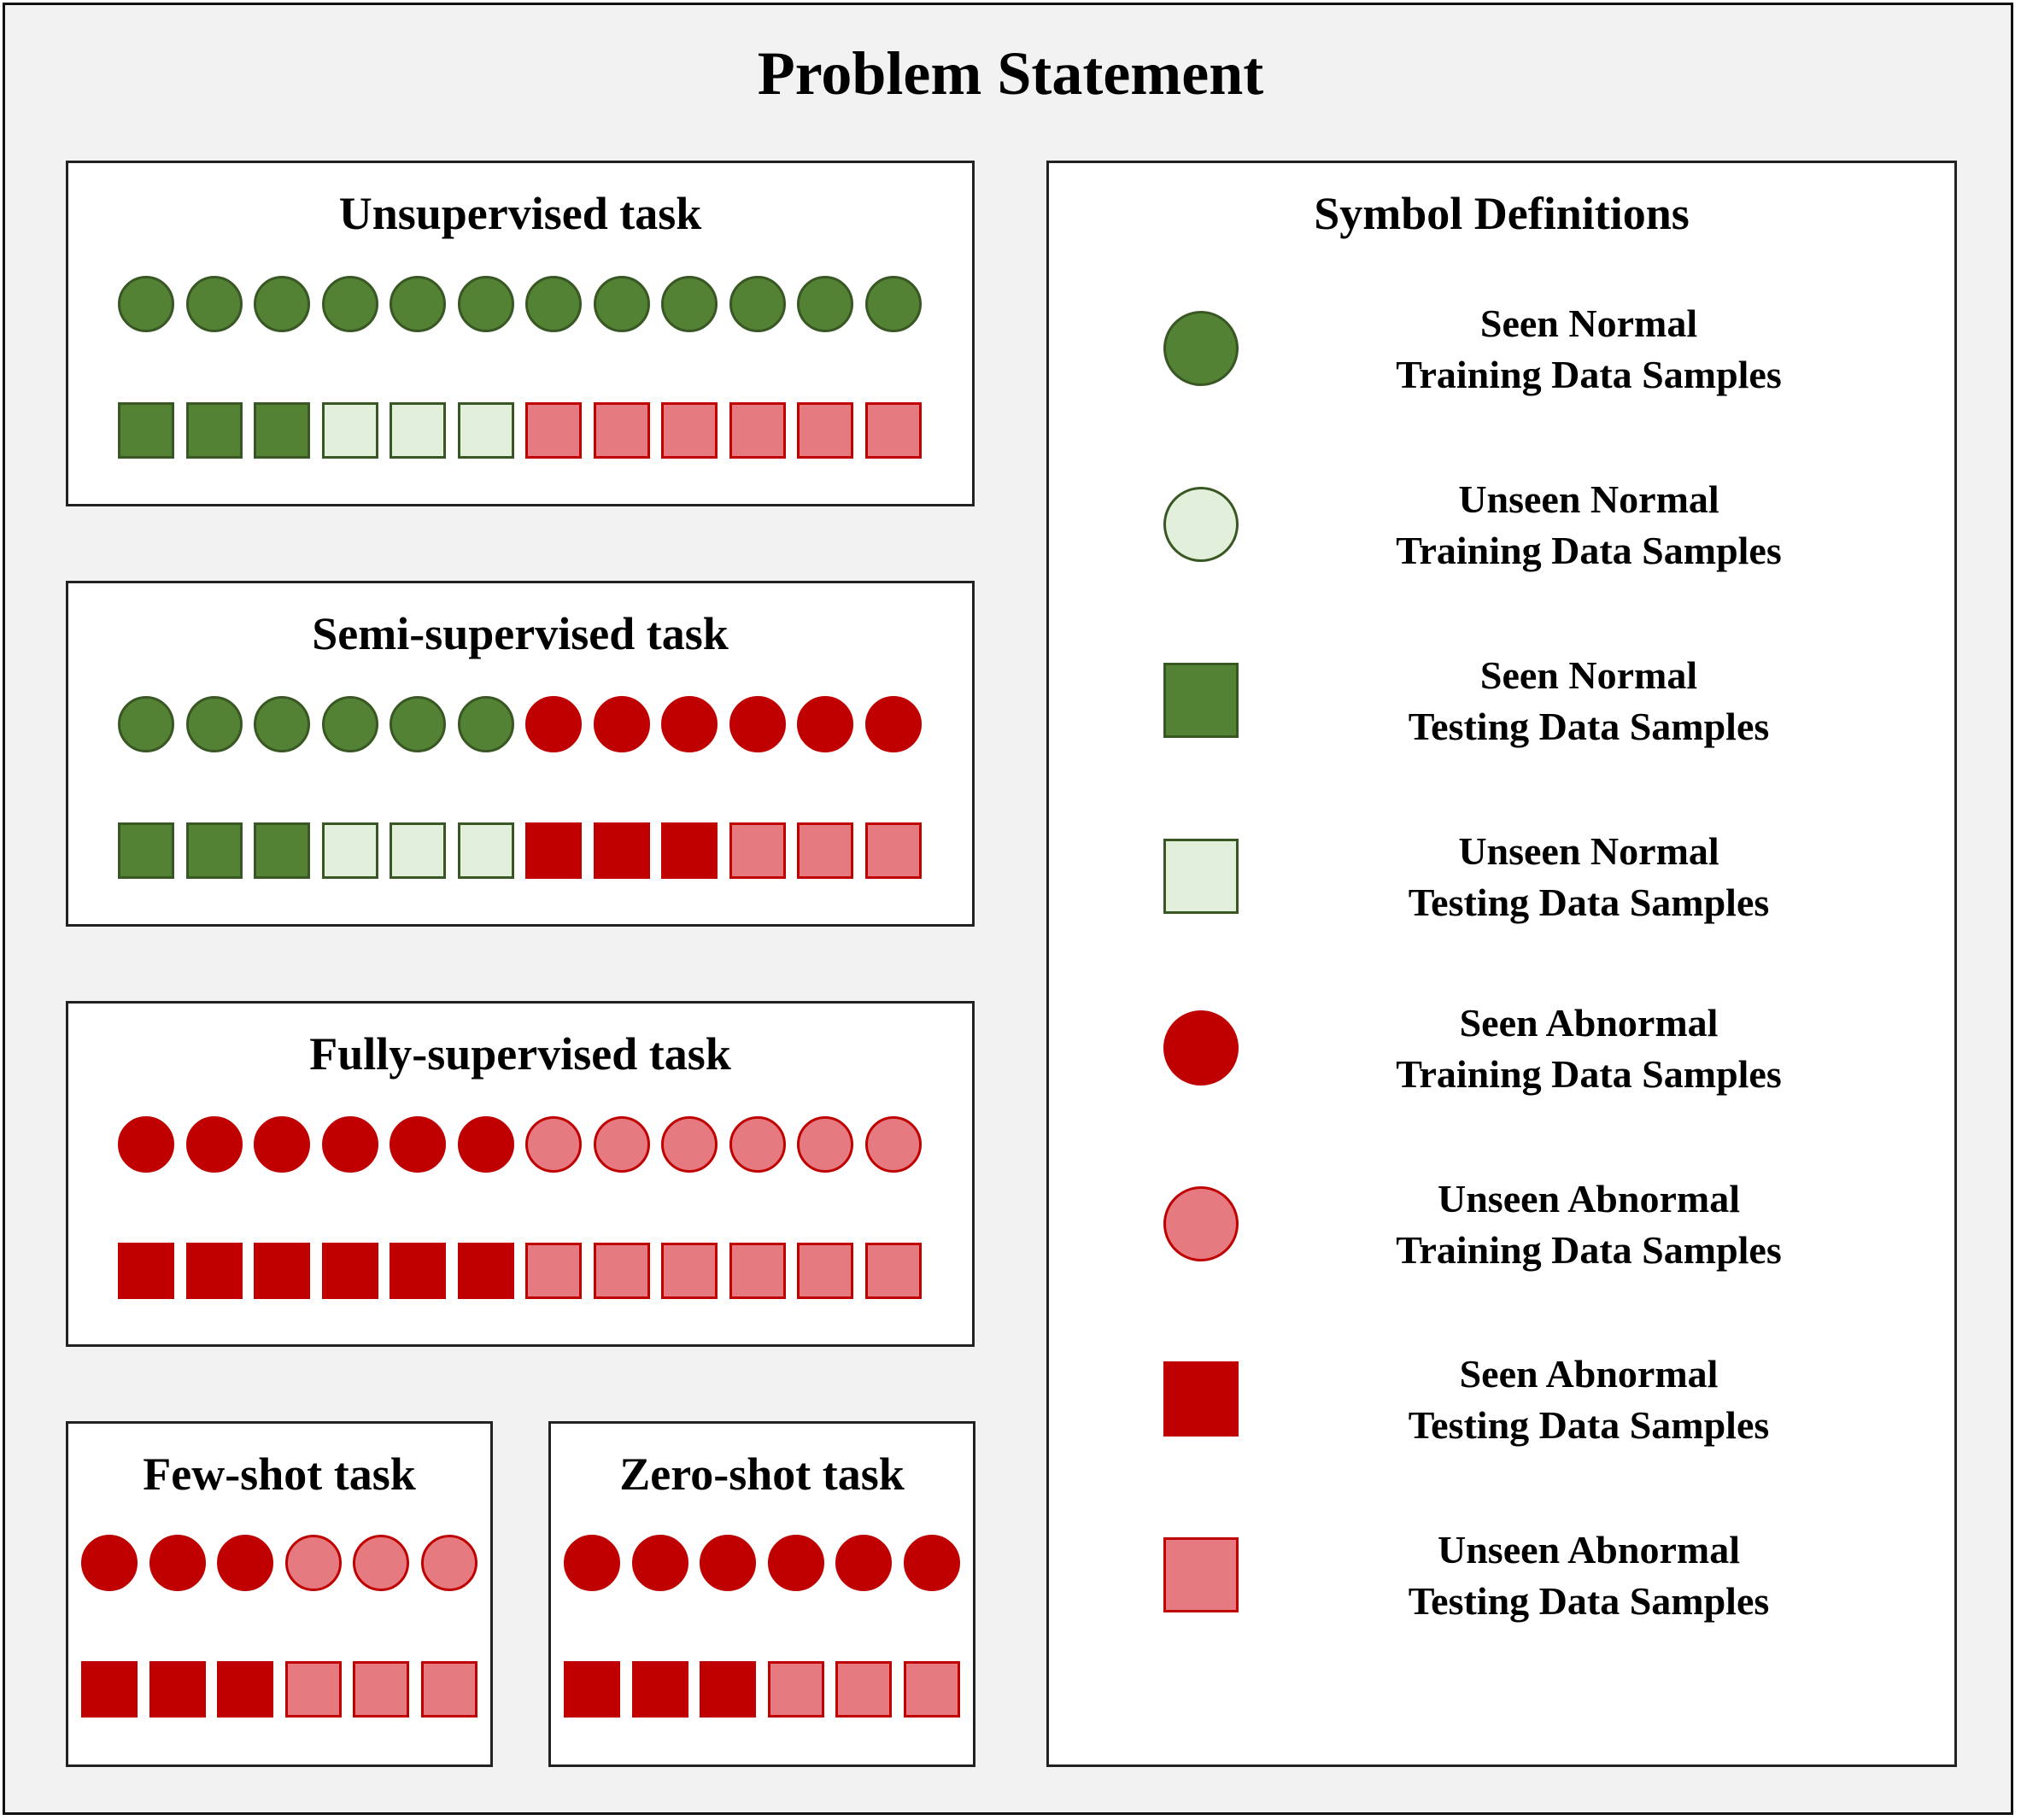 The height and width of the screenshot is (1820, 2021). What do you see at coordinates (1589, 877) in the screenshot?
I see `legend-label-unseen-normal-testing: Unseen Normal Testing Data Samples` at bounding box center [1589, 877].